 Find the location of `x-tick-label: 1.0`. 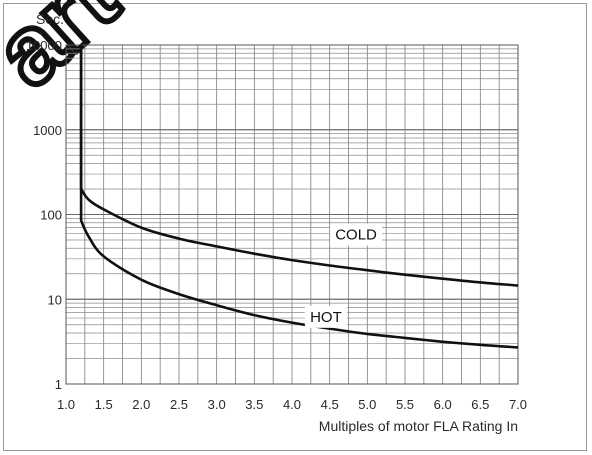

x-tick-label: 1.0 is located at coordinates (66, 404).